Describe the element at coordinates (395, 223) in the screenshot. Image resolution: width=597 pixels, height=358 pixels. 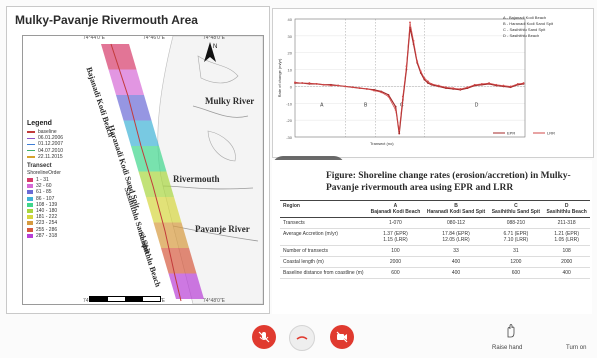
I see `table-cell: 1-070` at that location.